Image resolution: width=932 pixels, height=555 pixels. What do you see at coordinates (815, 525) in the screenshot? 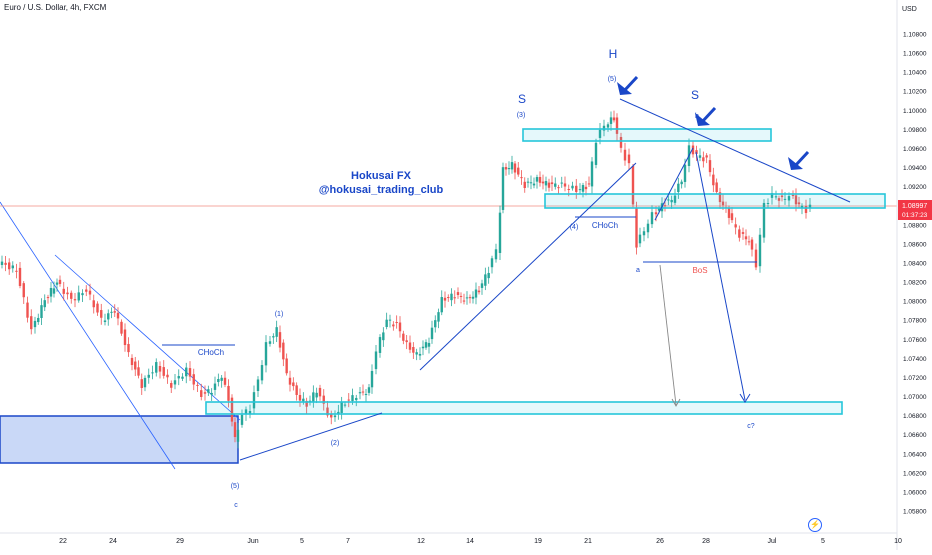
I see `lightning-icon: ⚡` at bounding box center [815, 525].